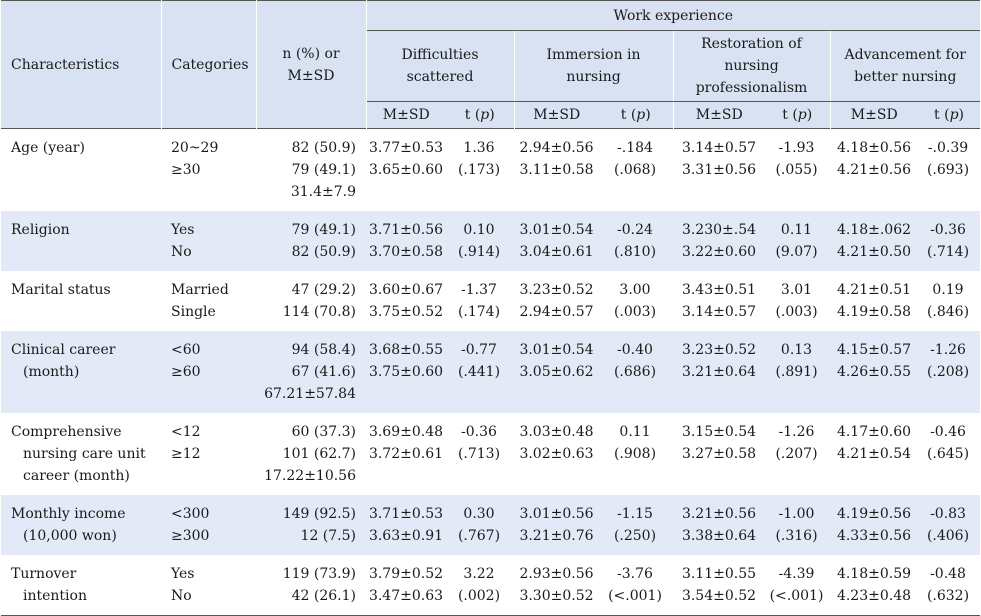 The image size is (981, 616). What do you see at coordinates (208, 525) in the screenshot?
I see `row-categories: <300 ≥300` at bounding box center [208, 525].